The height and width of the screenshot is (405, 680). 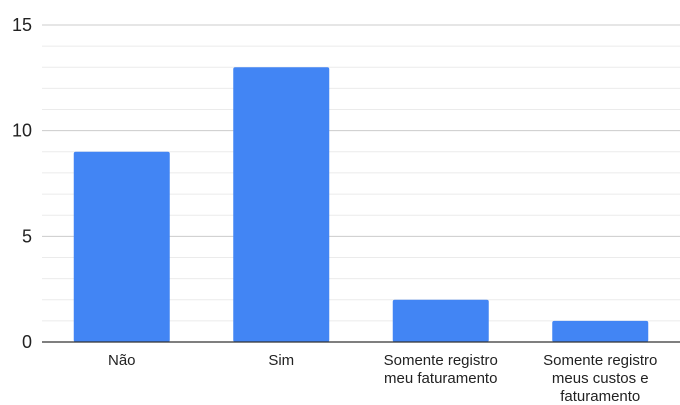 What do you see at coordinates (27, 342) in the screenshot?
I see `y-tick-label: 0` at bounding box center [27, 342].